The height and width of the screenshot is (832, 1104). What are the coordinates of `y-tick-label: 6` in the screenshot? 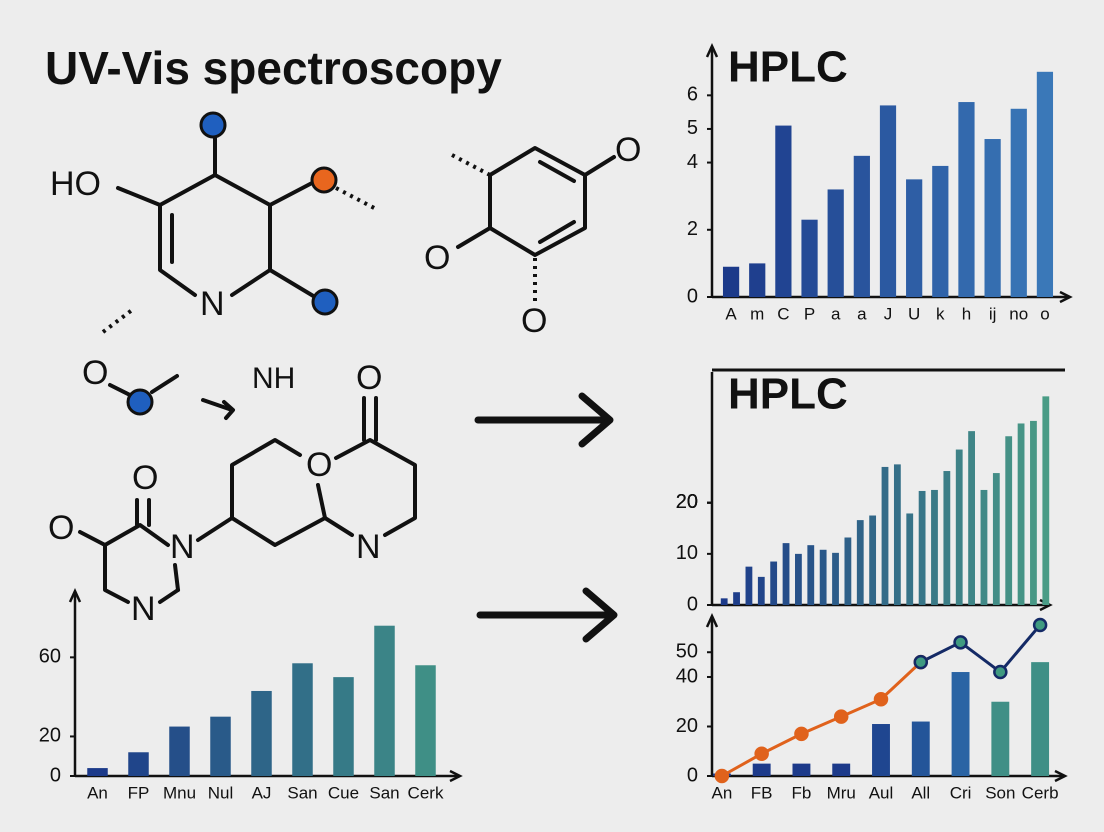 It's located at (692, 95).